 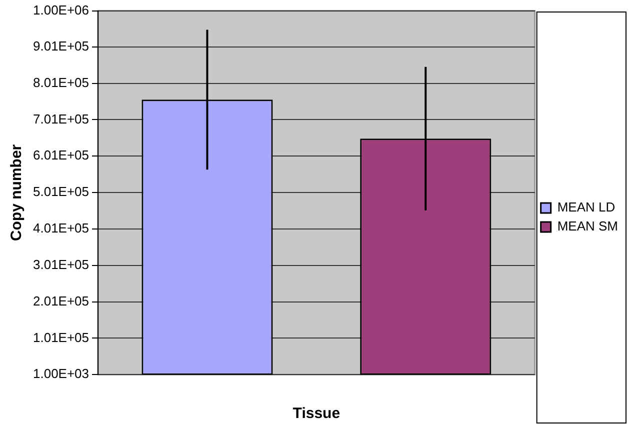 What do you see at coordinates (61, 228) in the screenshot?
I see `y-tick-label: 4.01E+05` at bounding box center [61, 228].